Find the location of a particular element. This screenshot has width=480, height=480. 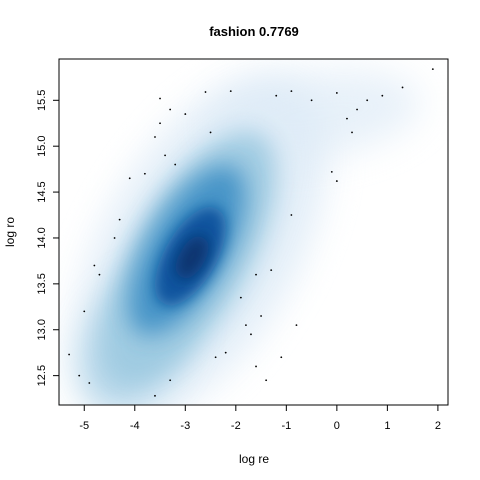

x-tick-label: -5 is located at coordinates (84, 426).